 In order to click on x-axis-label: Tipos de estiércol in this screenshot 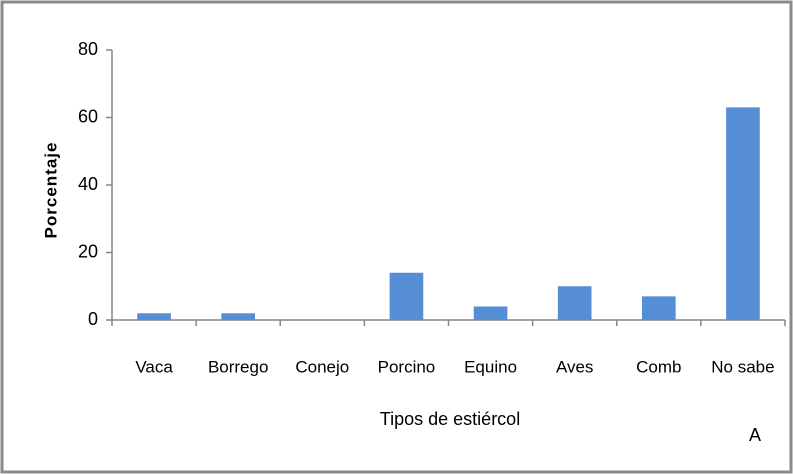, I will do `click(450, 419)`.